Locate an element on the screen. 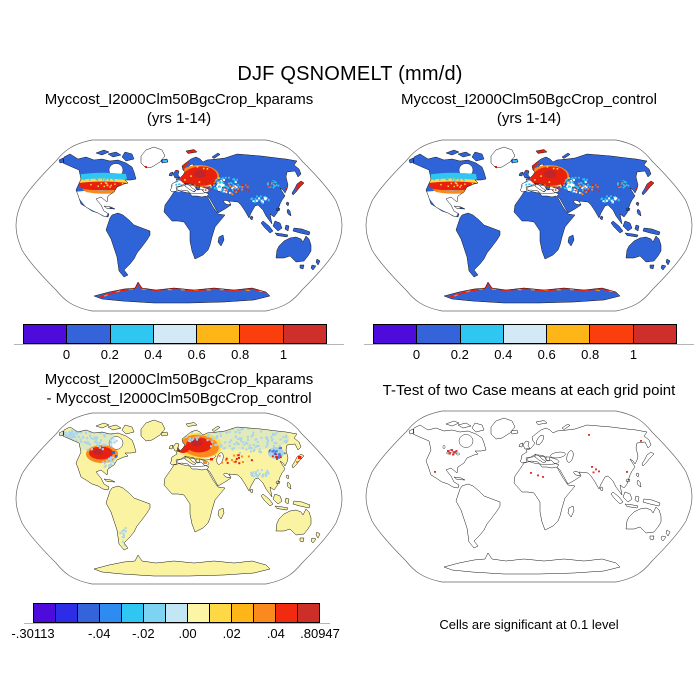 This screenshot has width=700, height=700. panel-title-difference-line2: - Myccost_I2000Clm50BgcCrop_control is located at coordinates (179, 398).